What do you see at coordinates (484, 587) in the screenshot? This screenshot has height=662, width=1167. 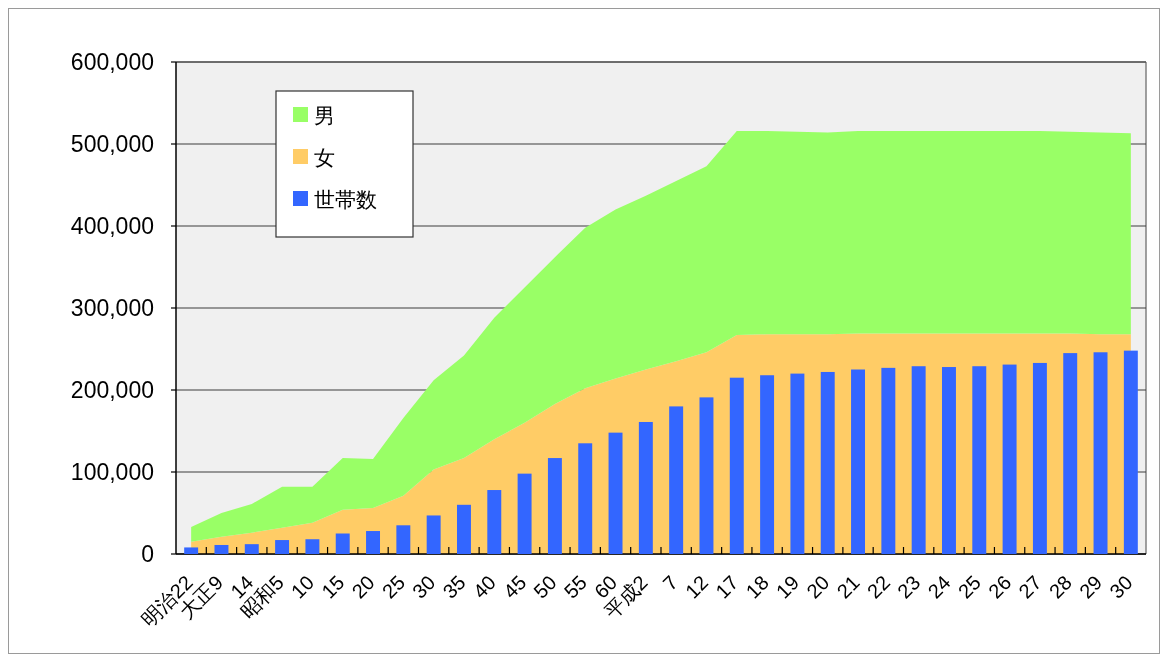 I see `x-tick-label: 40` at bounding box center [484, 587].